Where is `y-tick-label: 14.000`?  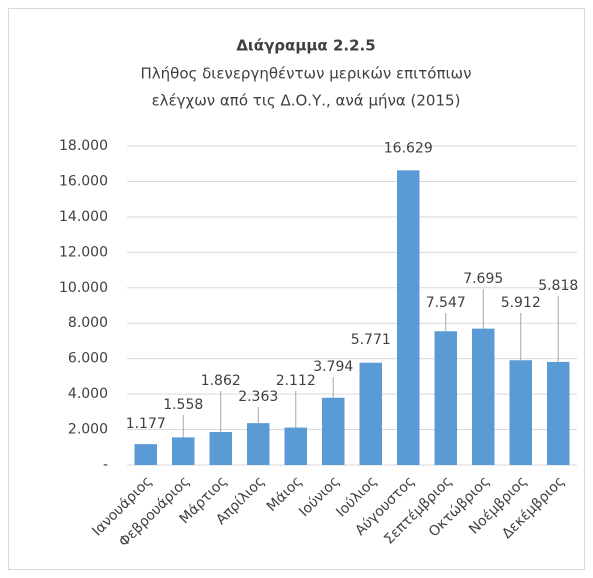
y-tick-label: 14.000 is located at coordinates (83, 217).